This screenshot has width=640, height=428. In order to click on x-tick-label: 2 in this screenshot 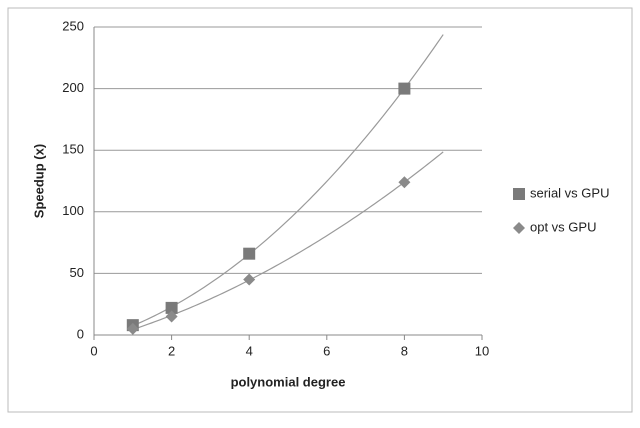, I will do `click(171, 350)`.